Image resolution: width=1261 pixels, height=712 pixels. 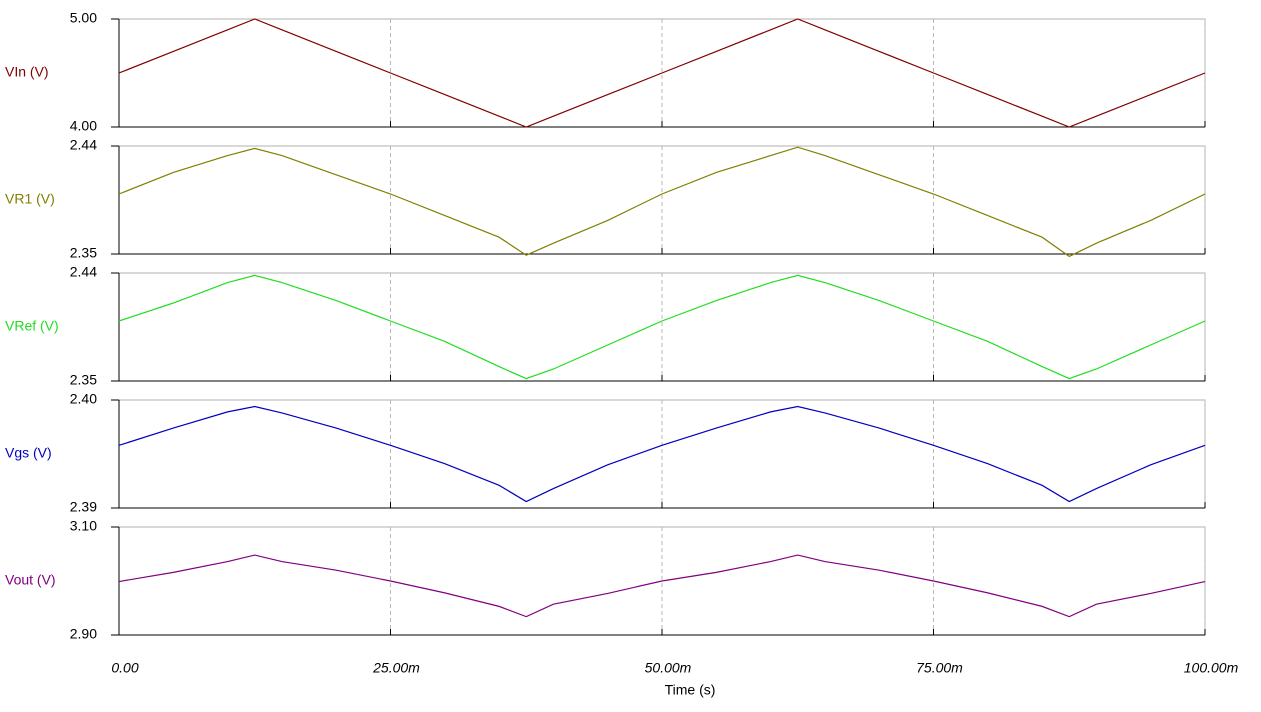 I want to click on y-tick-label: 2.39, so click(x=83, y=507).